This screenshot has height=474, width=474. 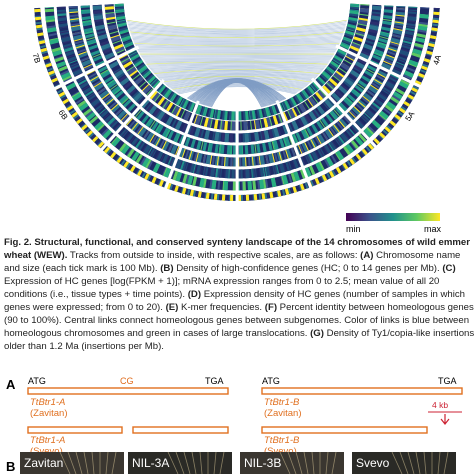 What do you see at coordinates (317, 333) in the screenshot?
I see `caption-part: (G)` at bounding box center [317, 333].